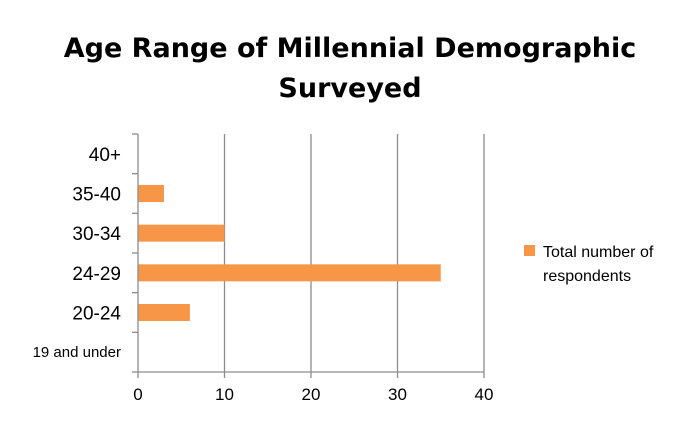 The height and width of the screenshot is (425, 700). What do you see at coordinates (105, 155) in the screenshot?
I see `category-label-40+: 40+` at bounding box center [105, 155].